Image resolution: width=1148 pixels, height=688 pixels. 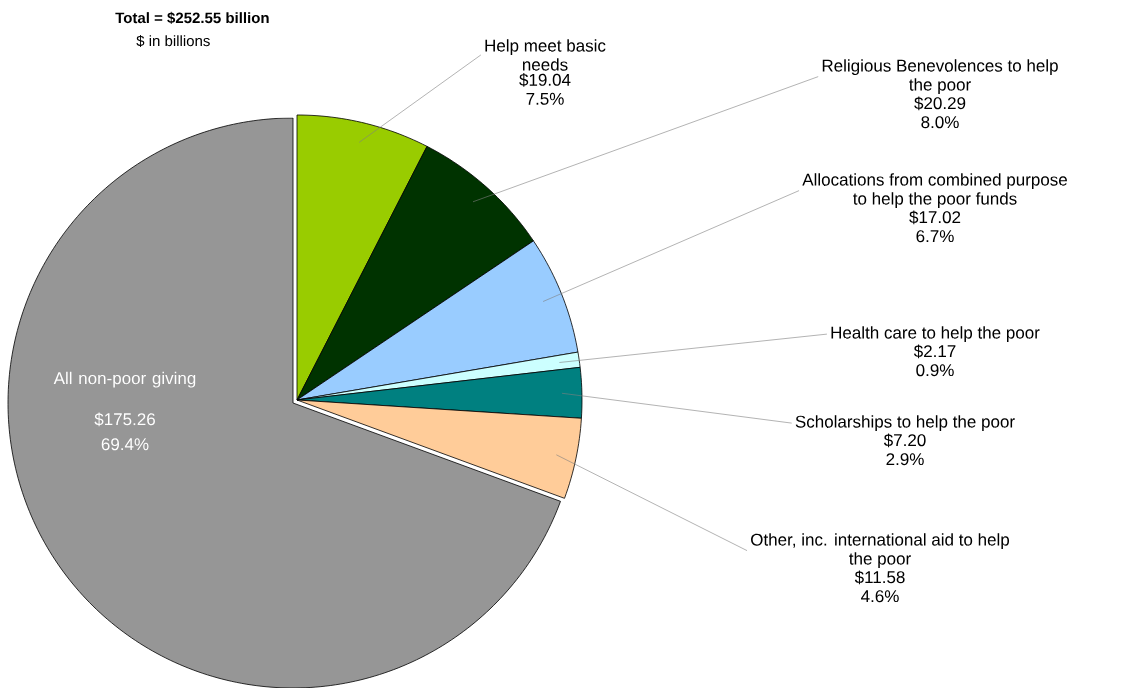 What do you see at coordinates (935, 217) in the screenshot?
I see `data-label: $17.02` at bounding box center [935, 217].